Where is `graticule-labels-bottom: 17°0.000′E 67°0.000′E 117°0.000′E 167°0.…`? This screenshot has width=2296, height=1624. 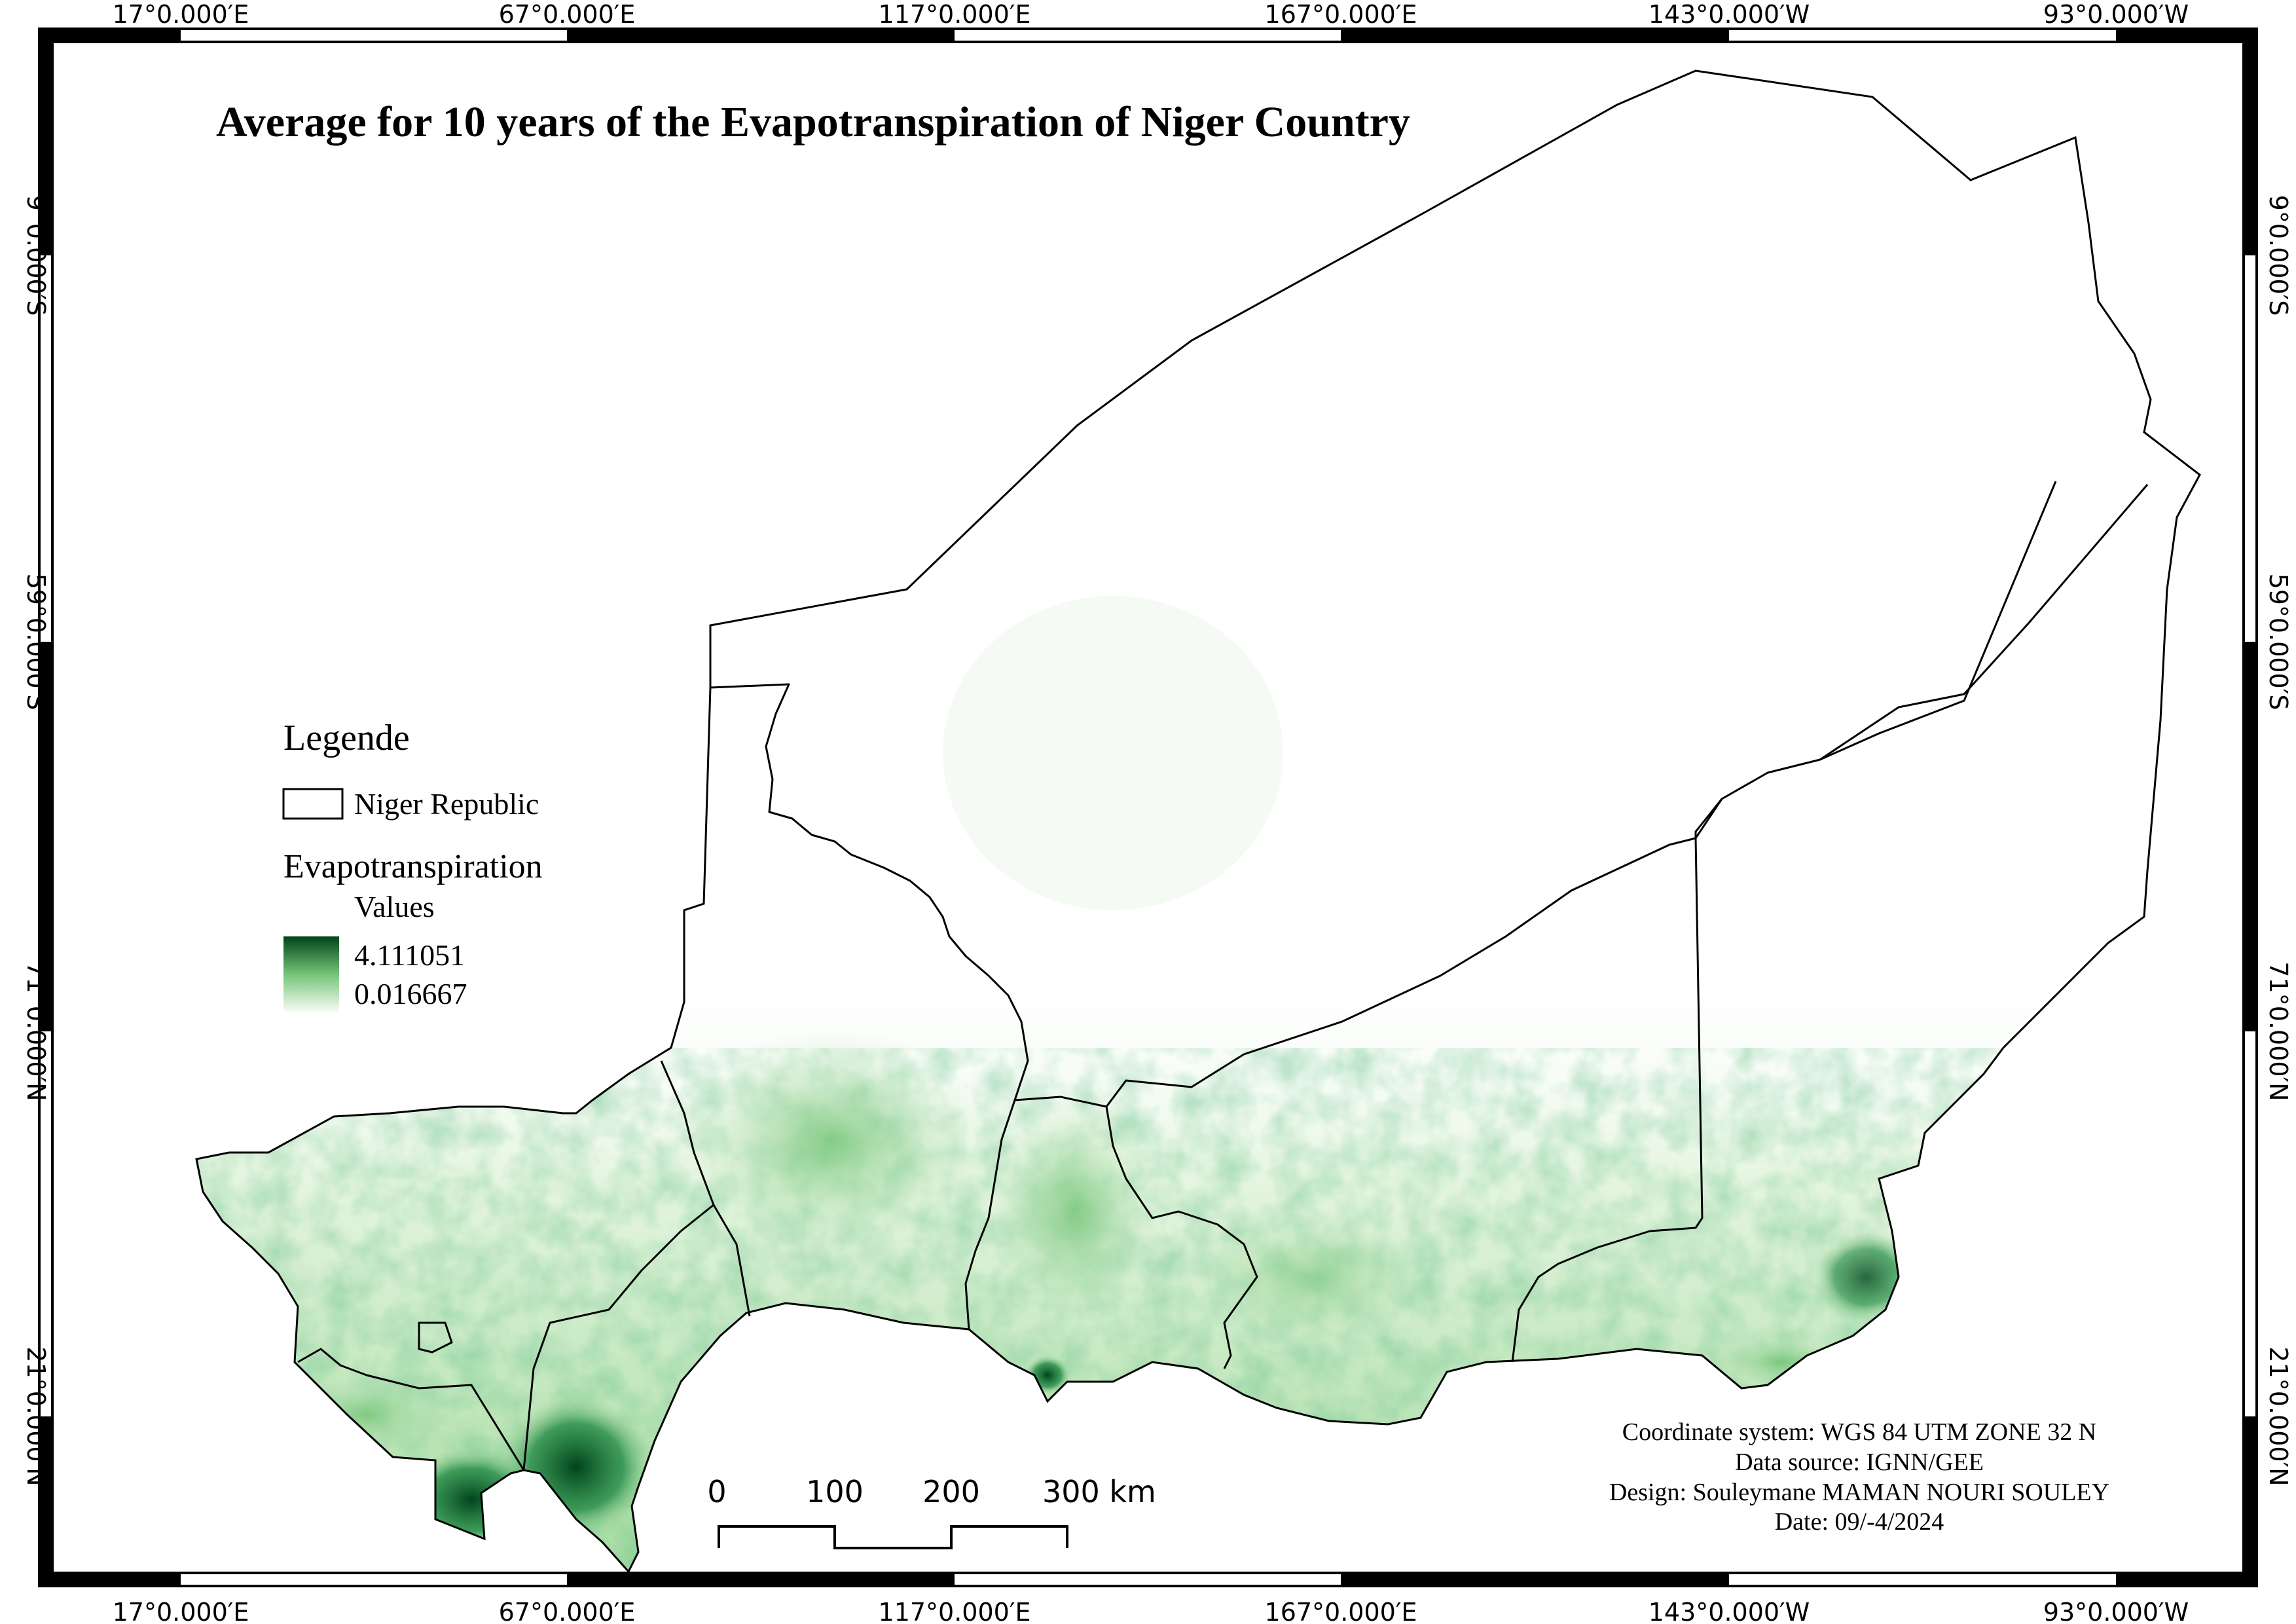
graticule-labels-bottom: 17°0.000′E 67°0.000′E 117°0.000′E 167°0.… is located at coordinates (1151, 1611).